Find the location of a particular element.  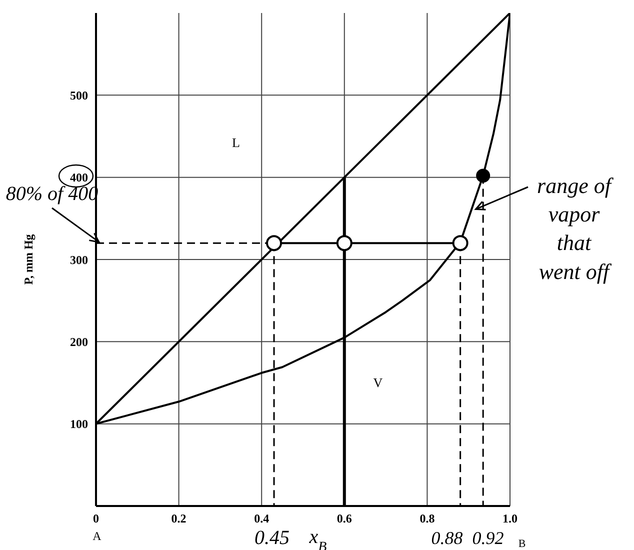

y-axis-title: P, mm Hg is located at coordinates (28, 259).